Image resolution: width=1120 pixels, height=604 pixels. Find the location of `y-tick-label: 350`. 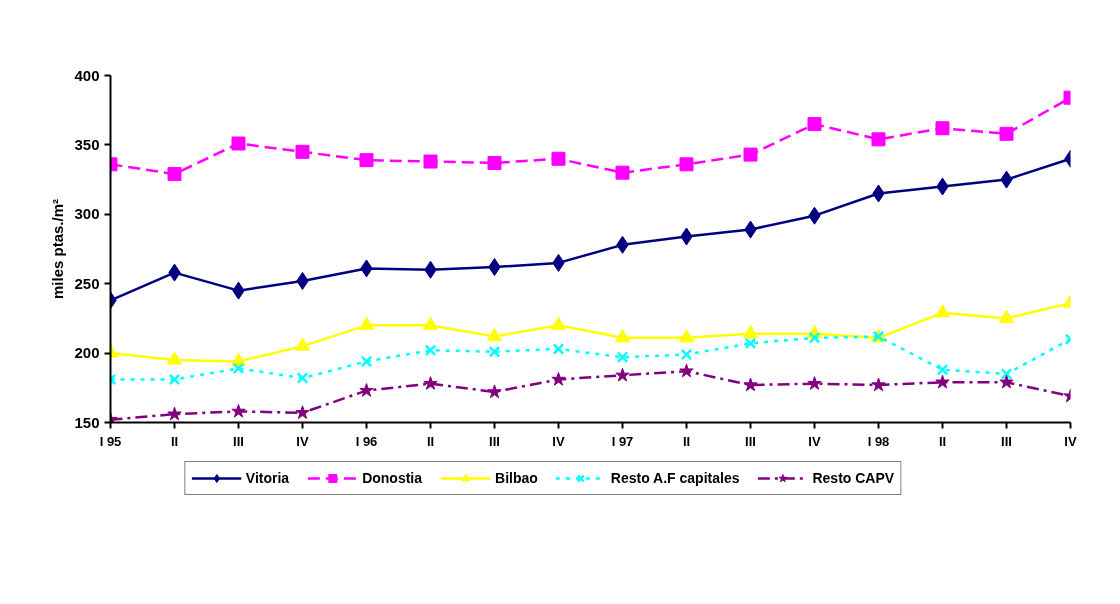

y-tick-label: 350 is located at coordinates (87, 144).